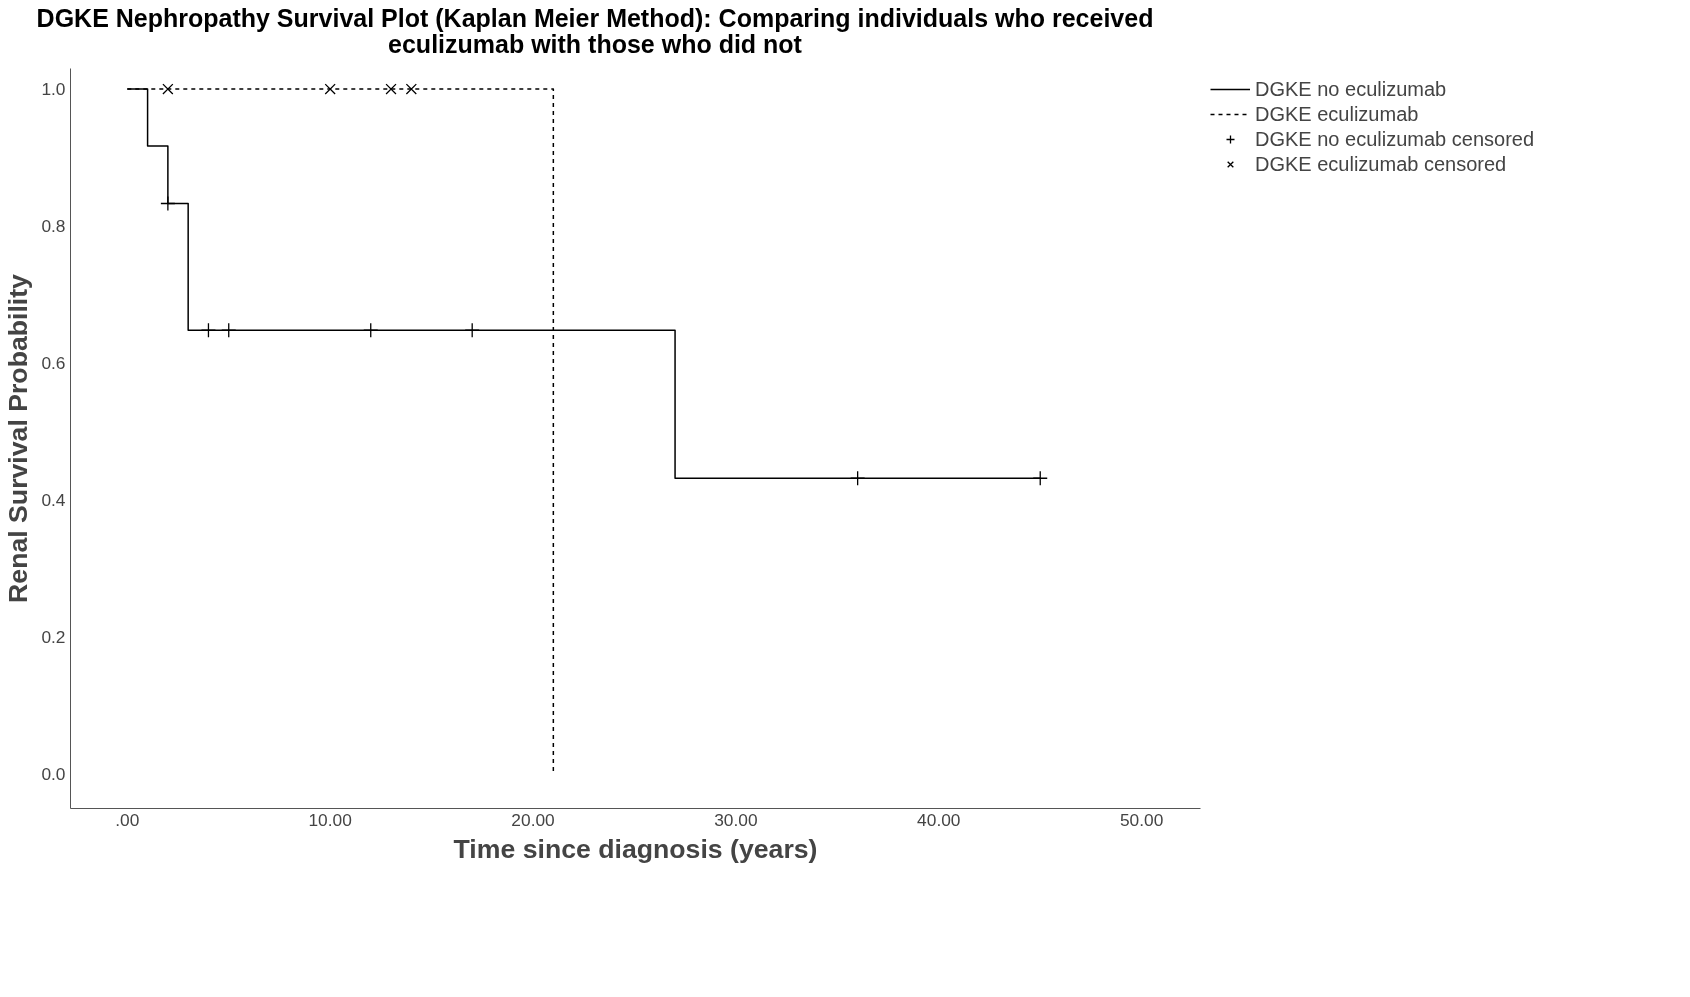  Describe the element at coordinates (635, 848) in the screenshot. I see `x-axis-title: Time since diagnosis (years)` at that location.